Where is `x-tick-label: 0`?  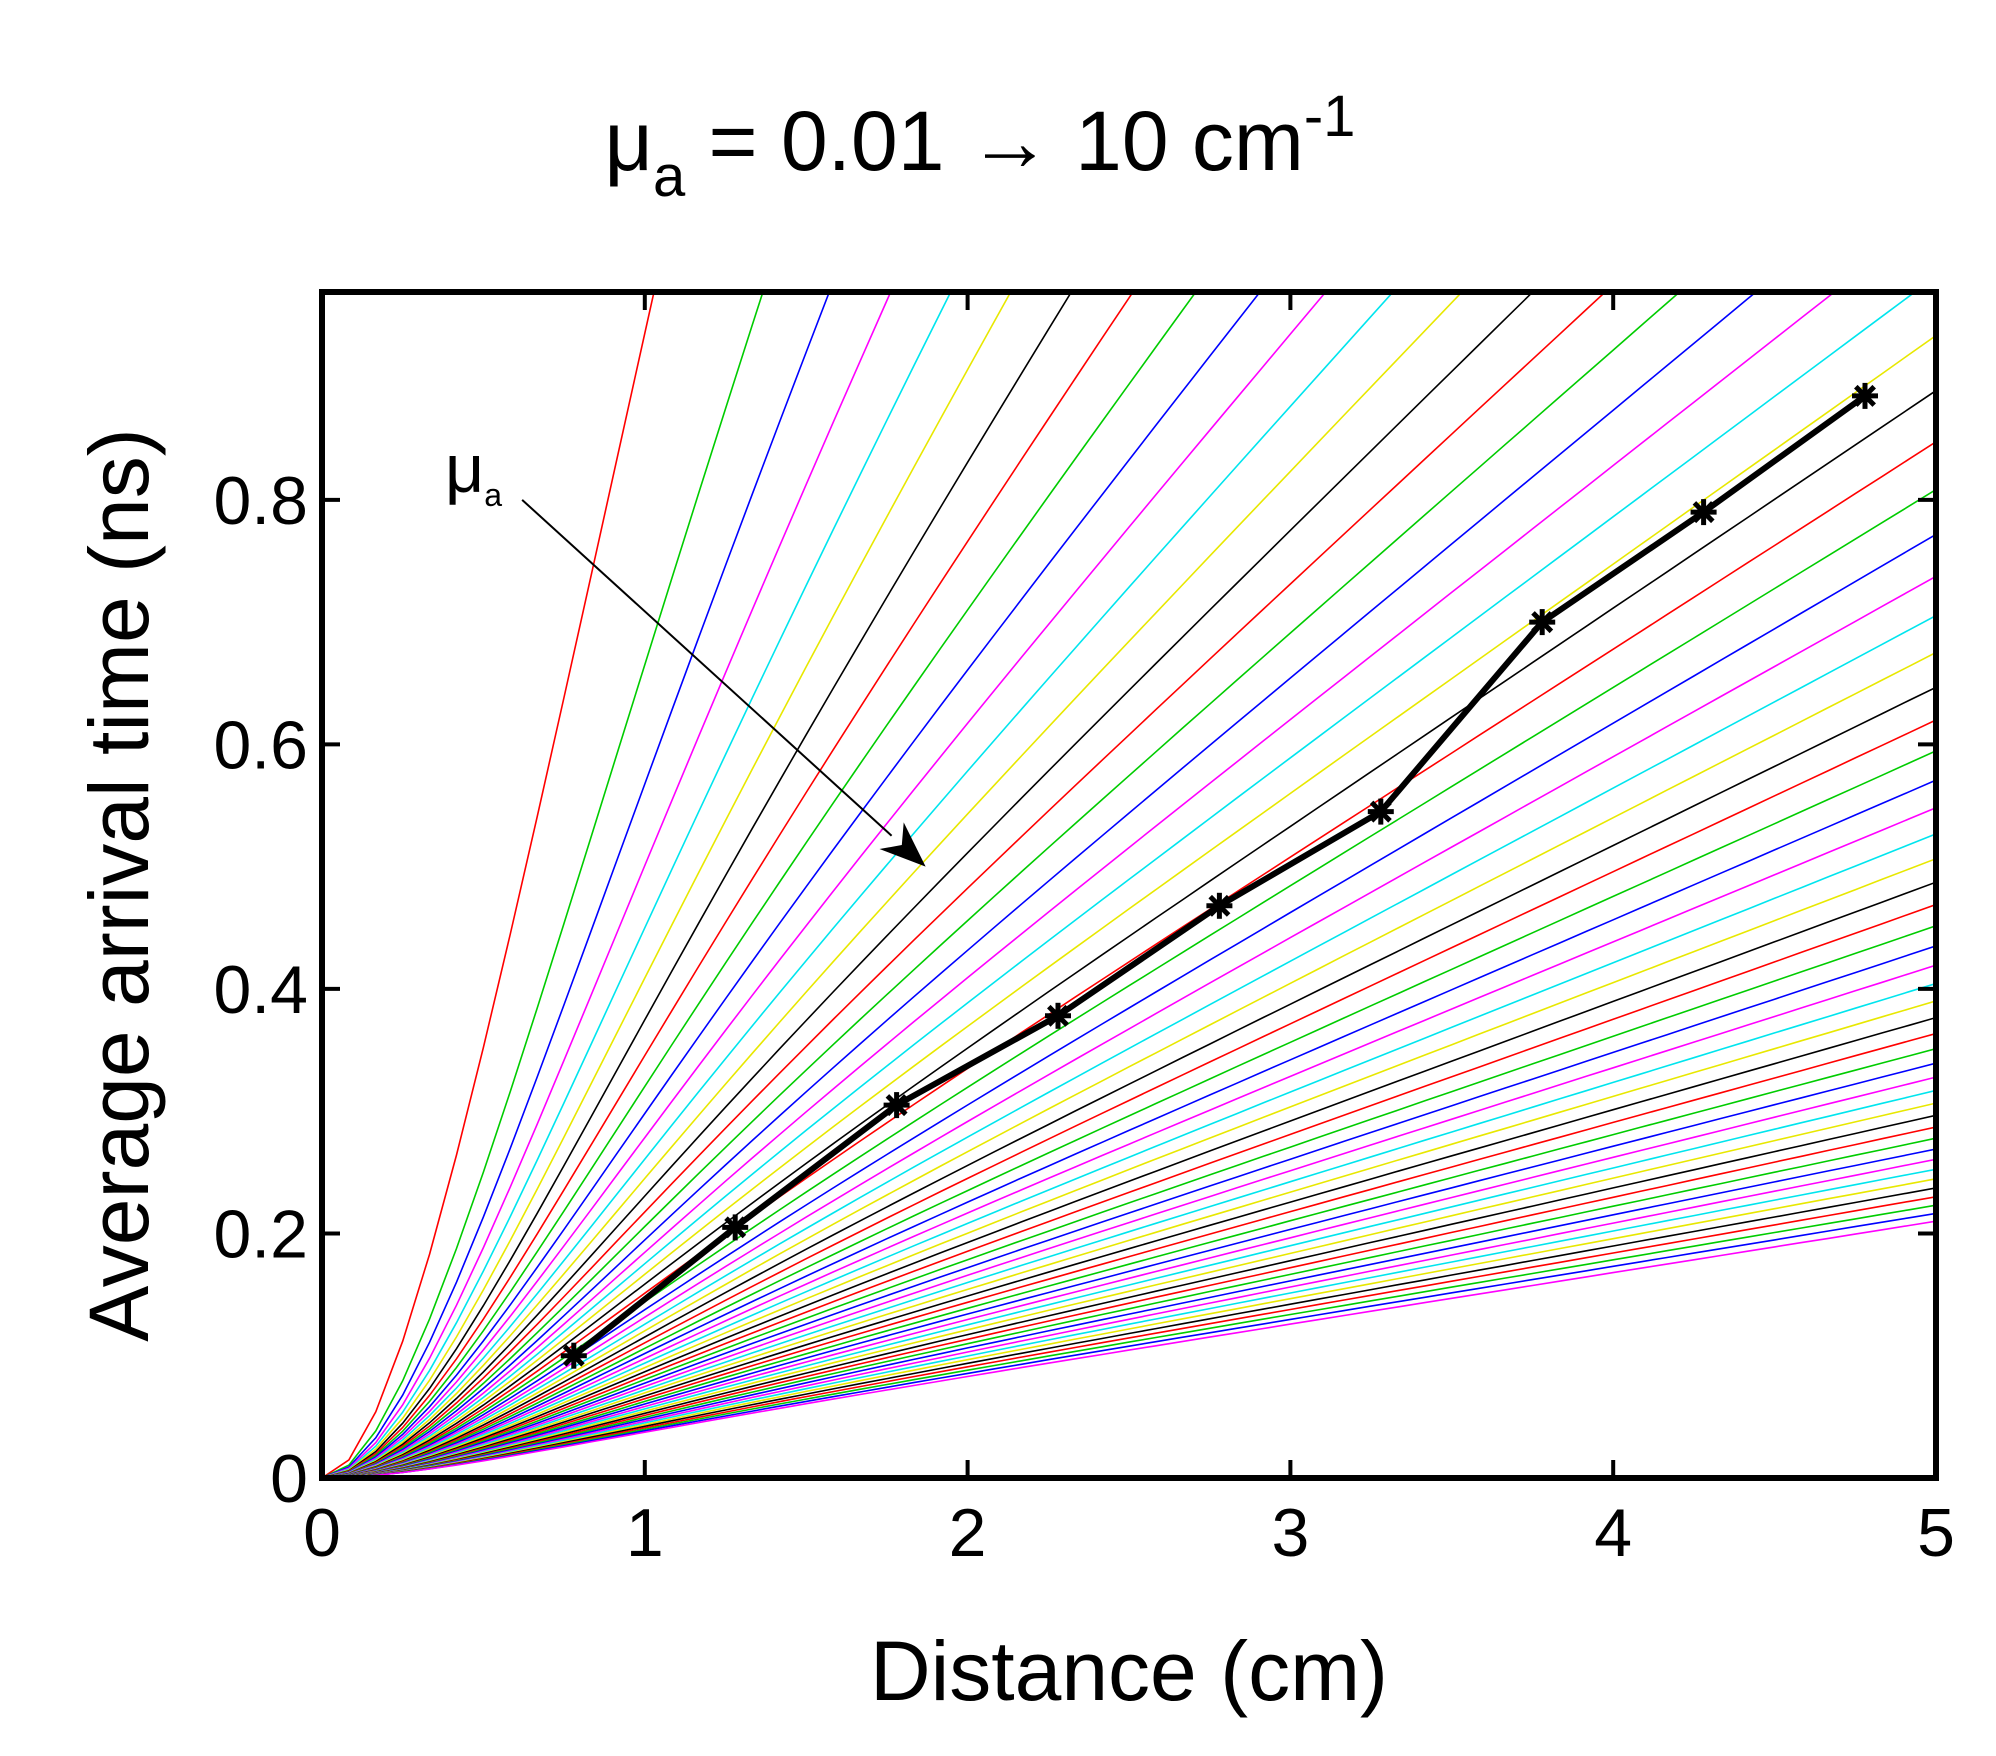 x-tick-label: 0 is located at coordinates (322, 1533).